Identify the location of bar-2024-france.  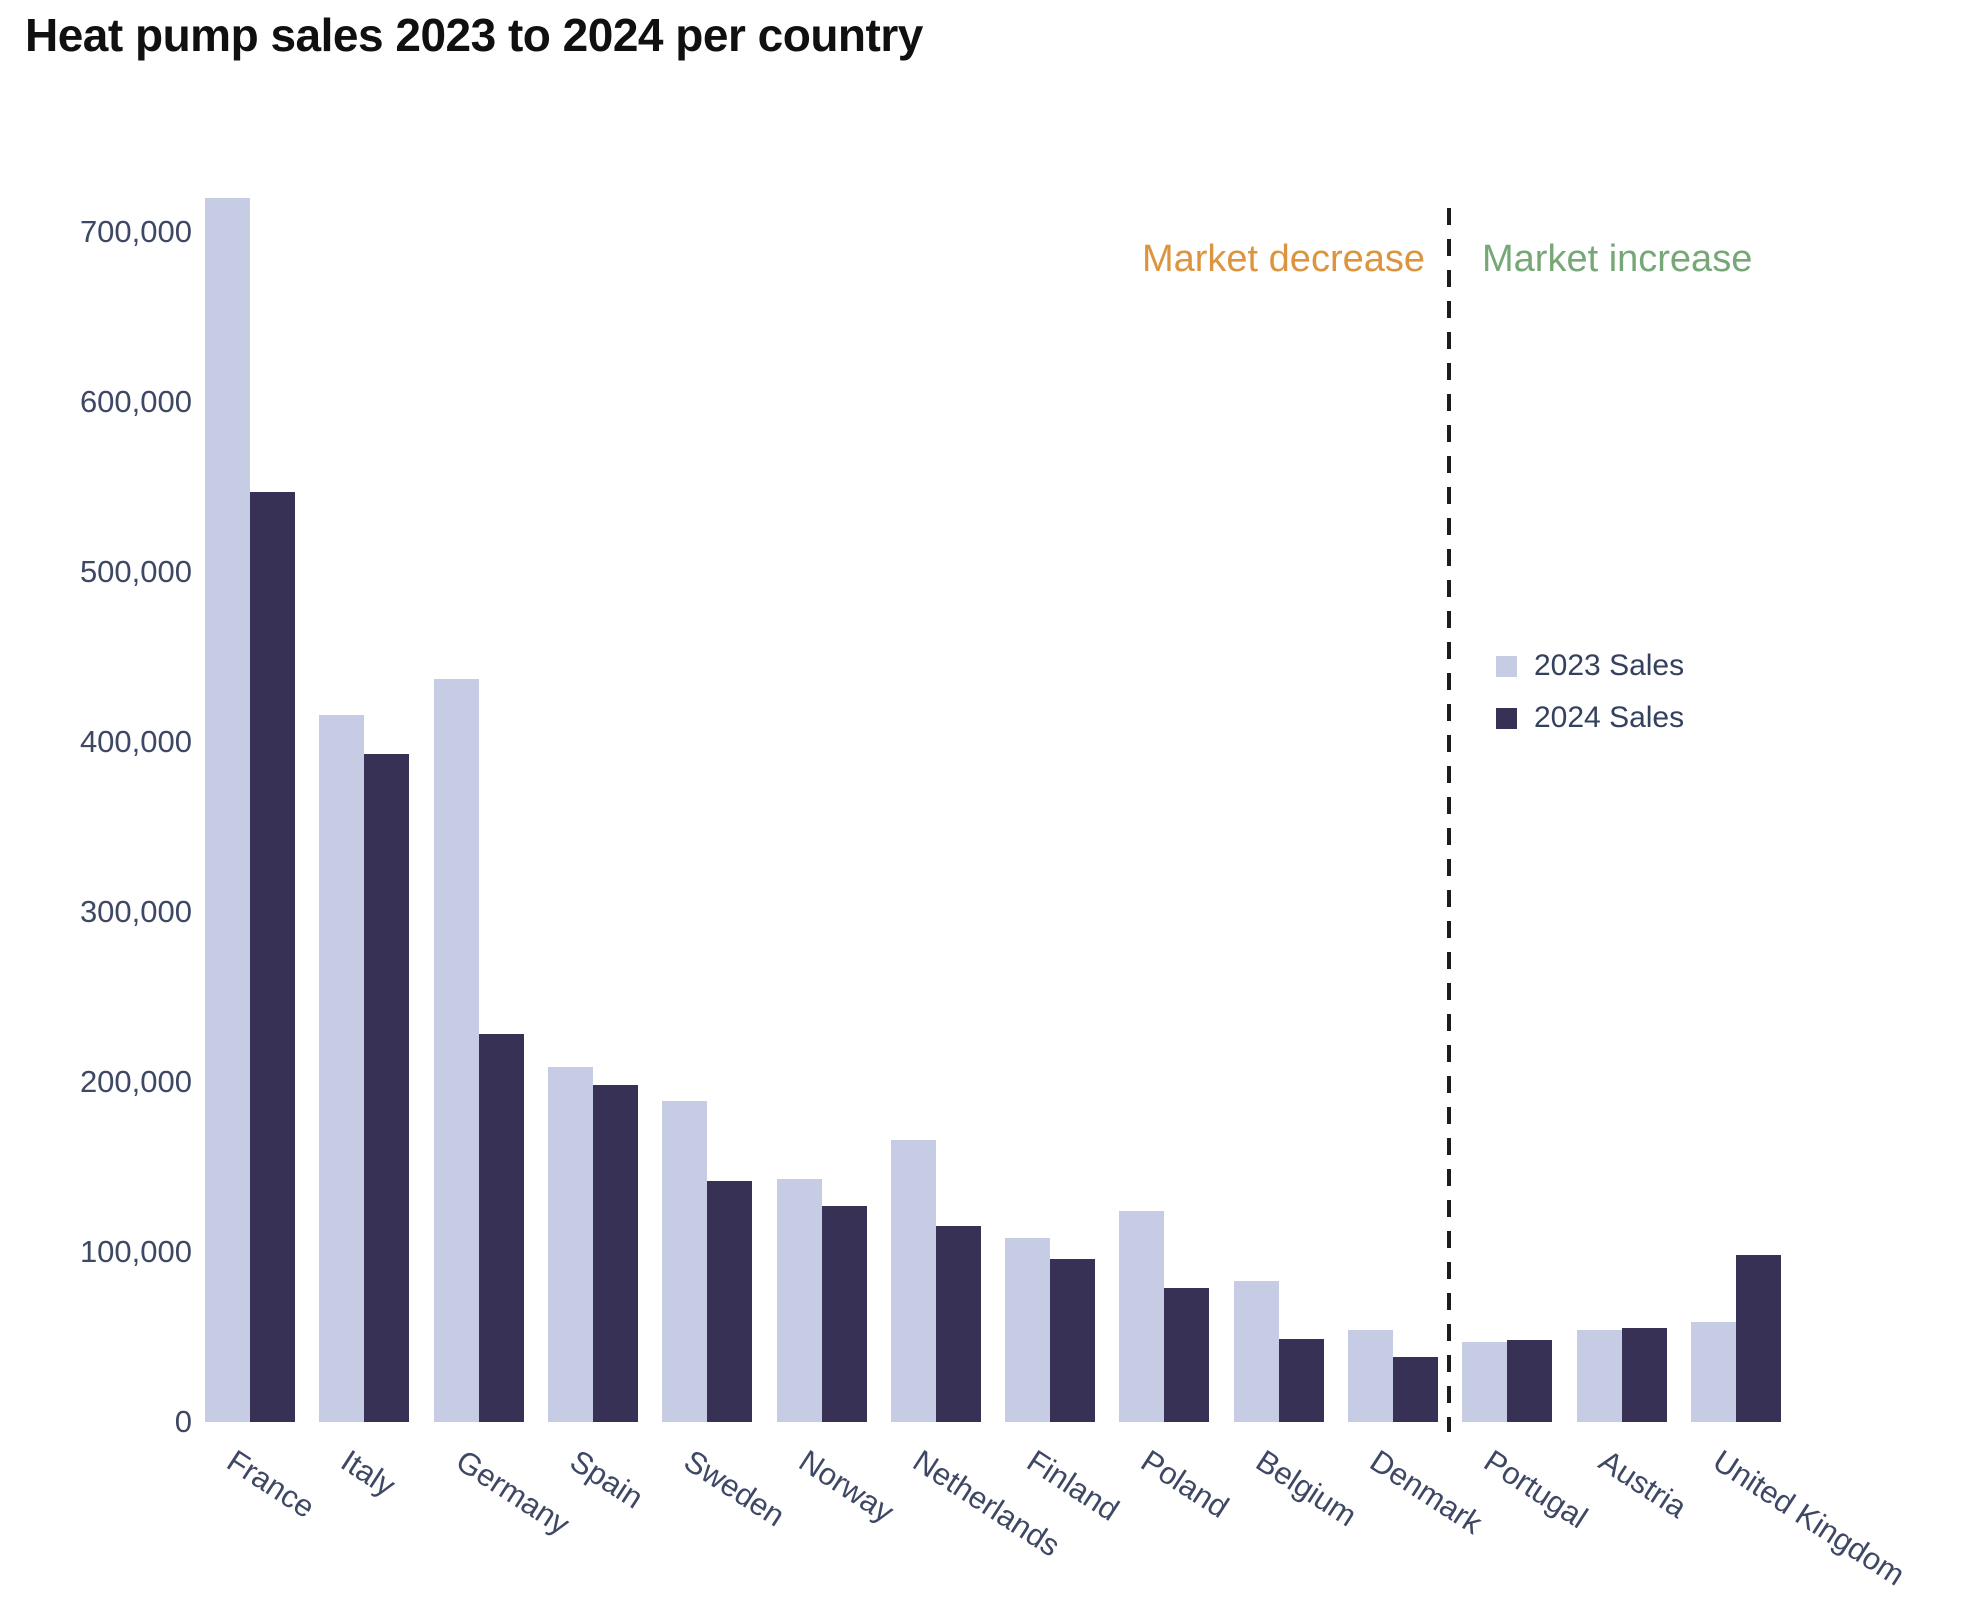
(272, 957).